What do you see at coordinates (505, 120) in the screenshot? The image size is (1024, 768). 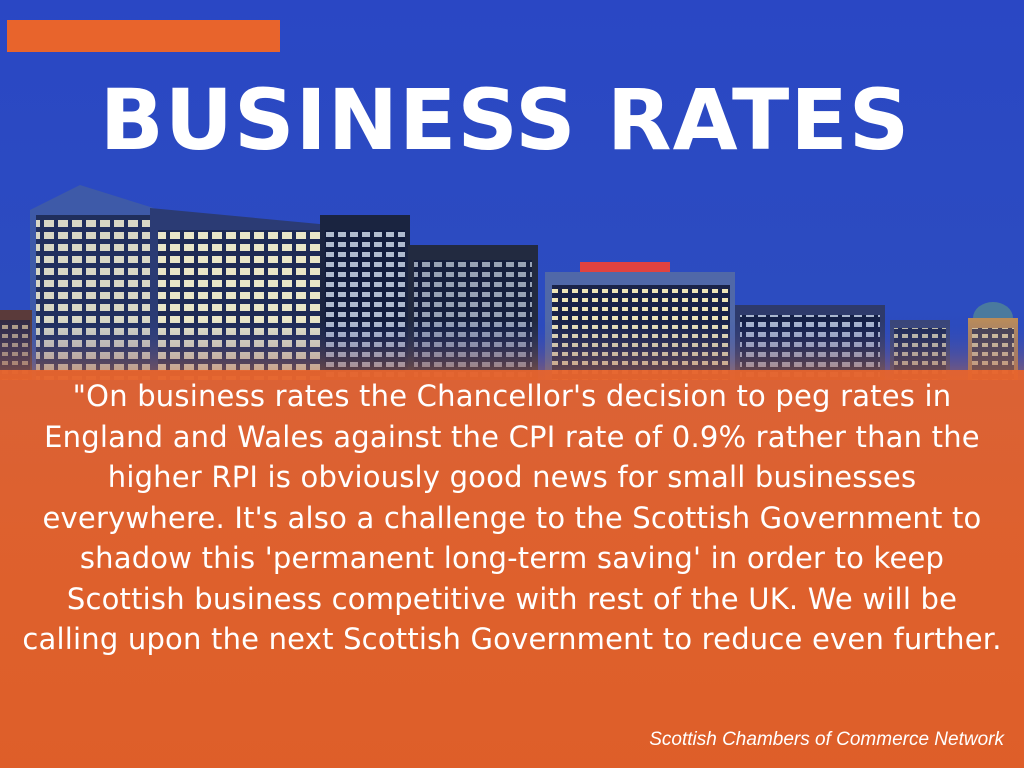 I see `poster-title: BUSINESS RATES` at bounding box center [505, 120].